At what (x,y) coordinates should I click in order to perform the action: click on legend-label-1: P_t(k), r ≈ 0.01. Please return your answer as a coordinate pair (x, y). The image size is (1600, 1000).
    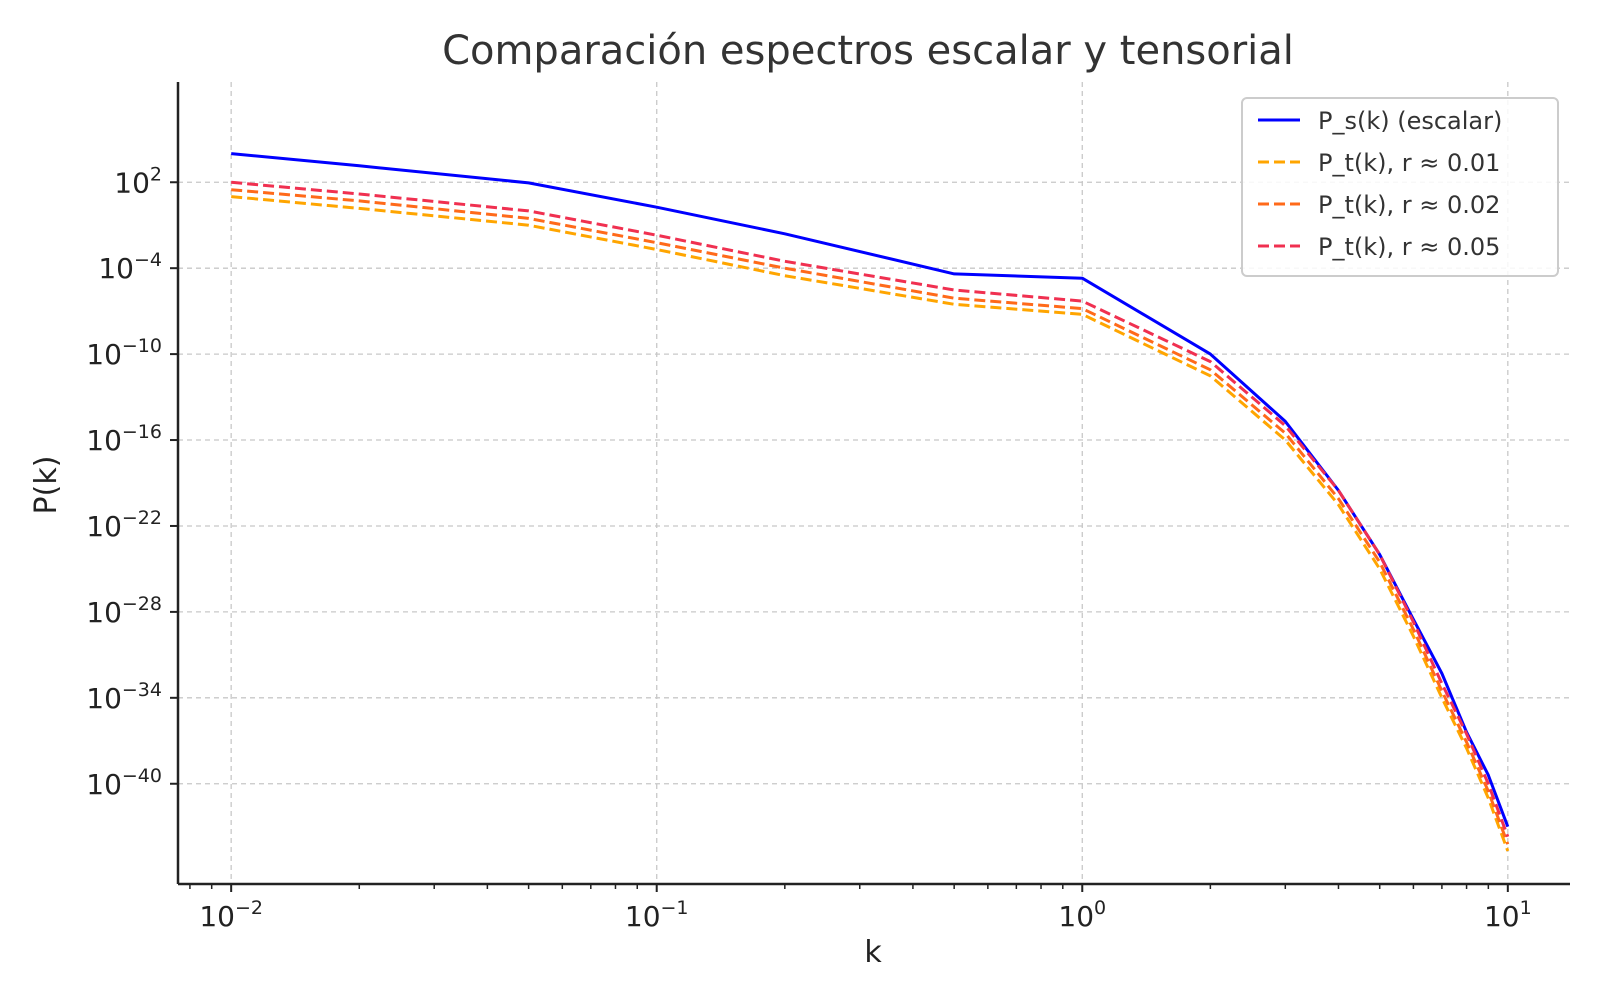
    Looking at the image, I should click on (1409, 163).